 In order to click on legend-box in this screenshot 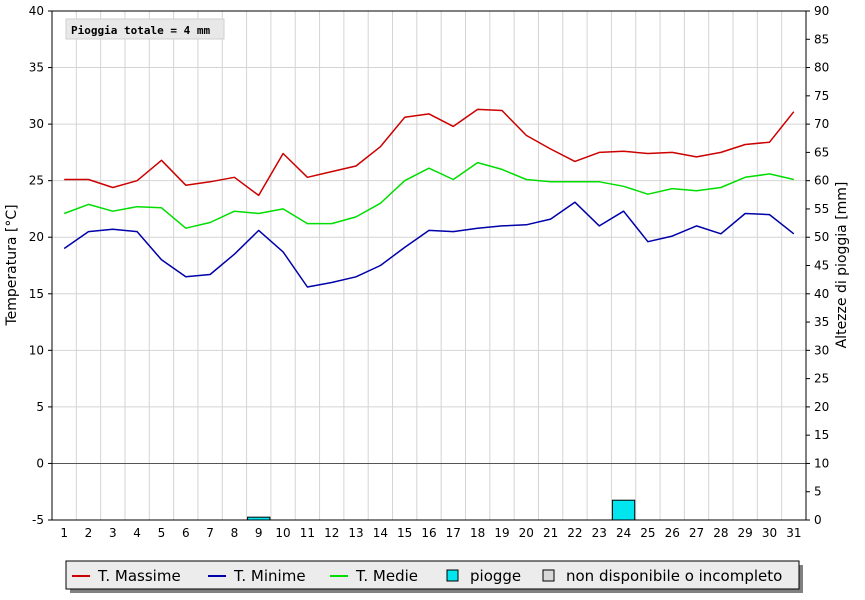, I will do `click(432, 575)`.